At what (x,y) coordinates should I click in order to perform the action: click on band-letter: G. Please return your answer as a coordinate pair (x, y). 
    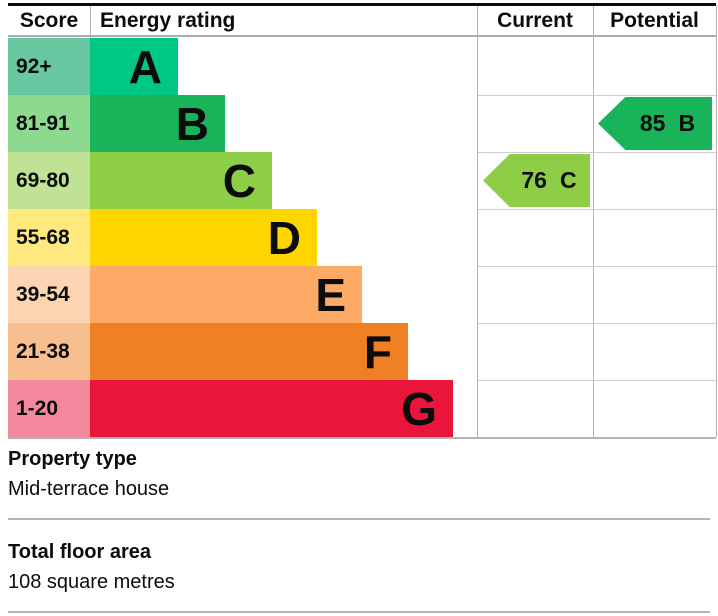
    Looking at the image, I should click on (419, 408).